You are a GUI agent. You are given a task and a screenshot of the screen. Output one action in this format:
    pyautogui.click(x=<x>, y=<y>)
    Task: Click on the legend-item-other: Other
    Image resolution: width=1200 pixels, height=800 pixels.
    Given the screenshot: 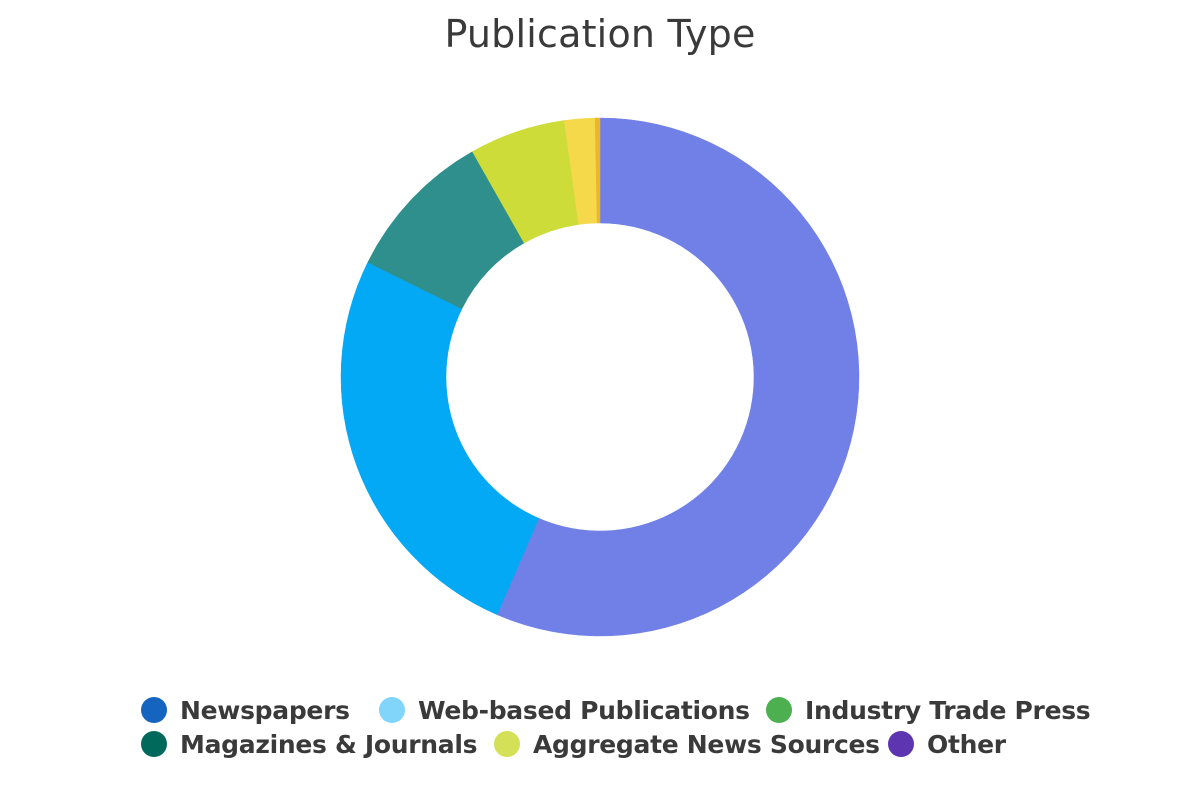 What is the action you would take?
    pyautogui.click(x=947, y=744)
    